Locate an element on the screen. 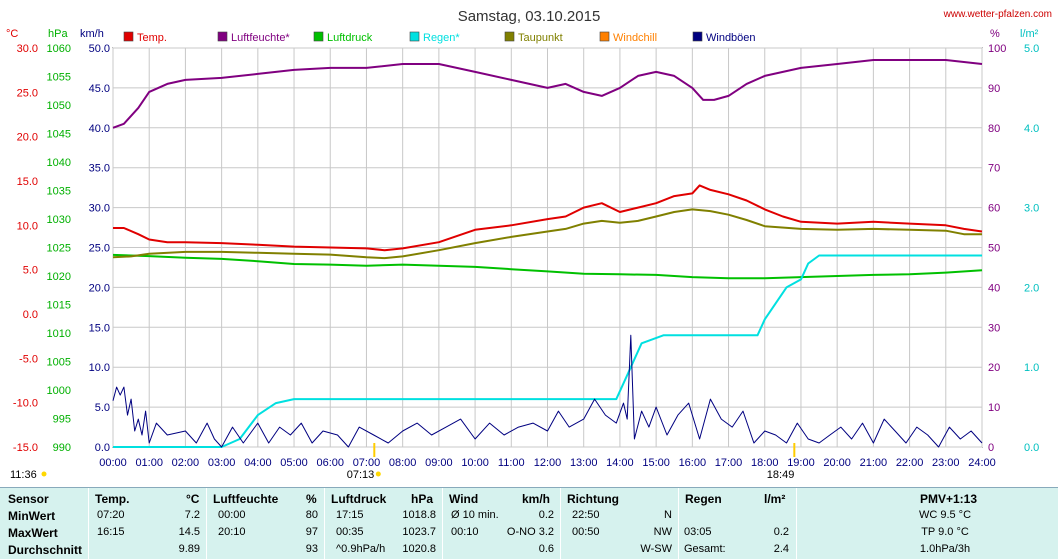 This screenshot has height=560, width=1058. stat-rain-time: Gesamt: is located at coordinates (705, 549).